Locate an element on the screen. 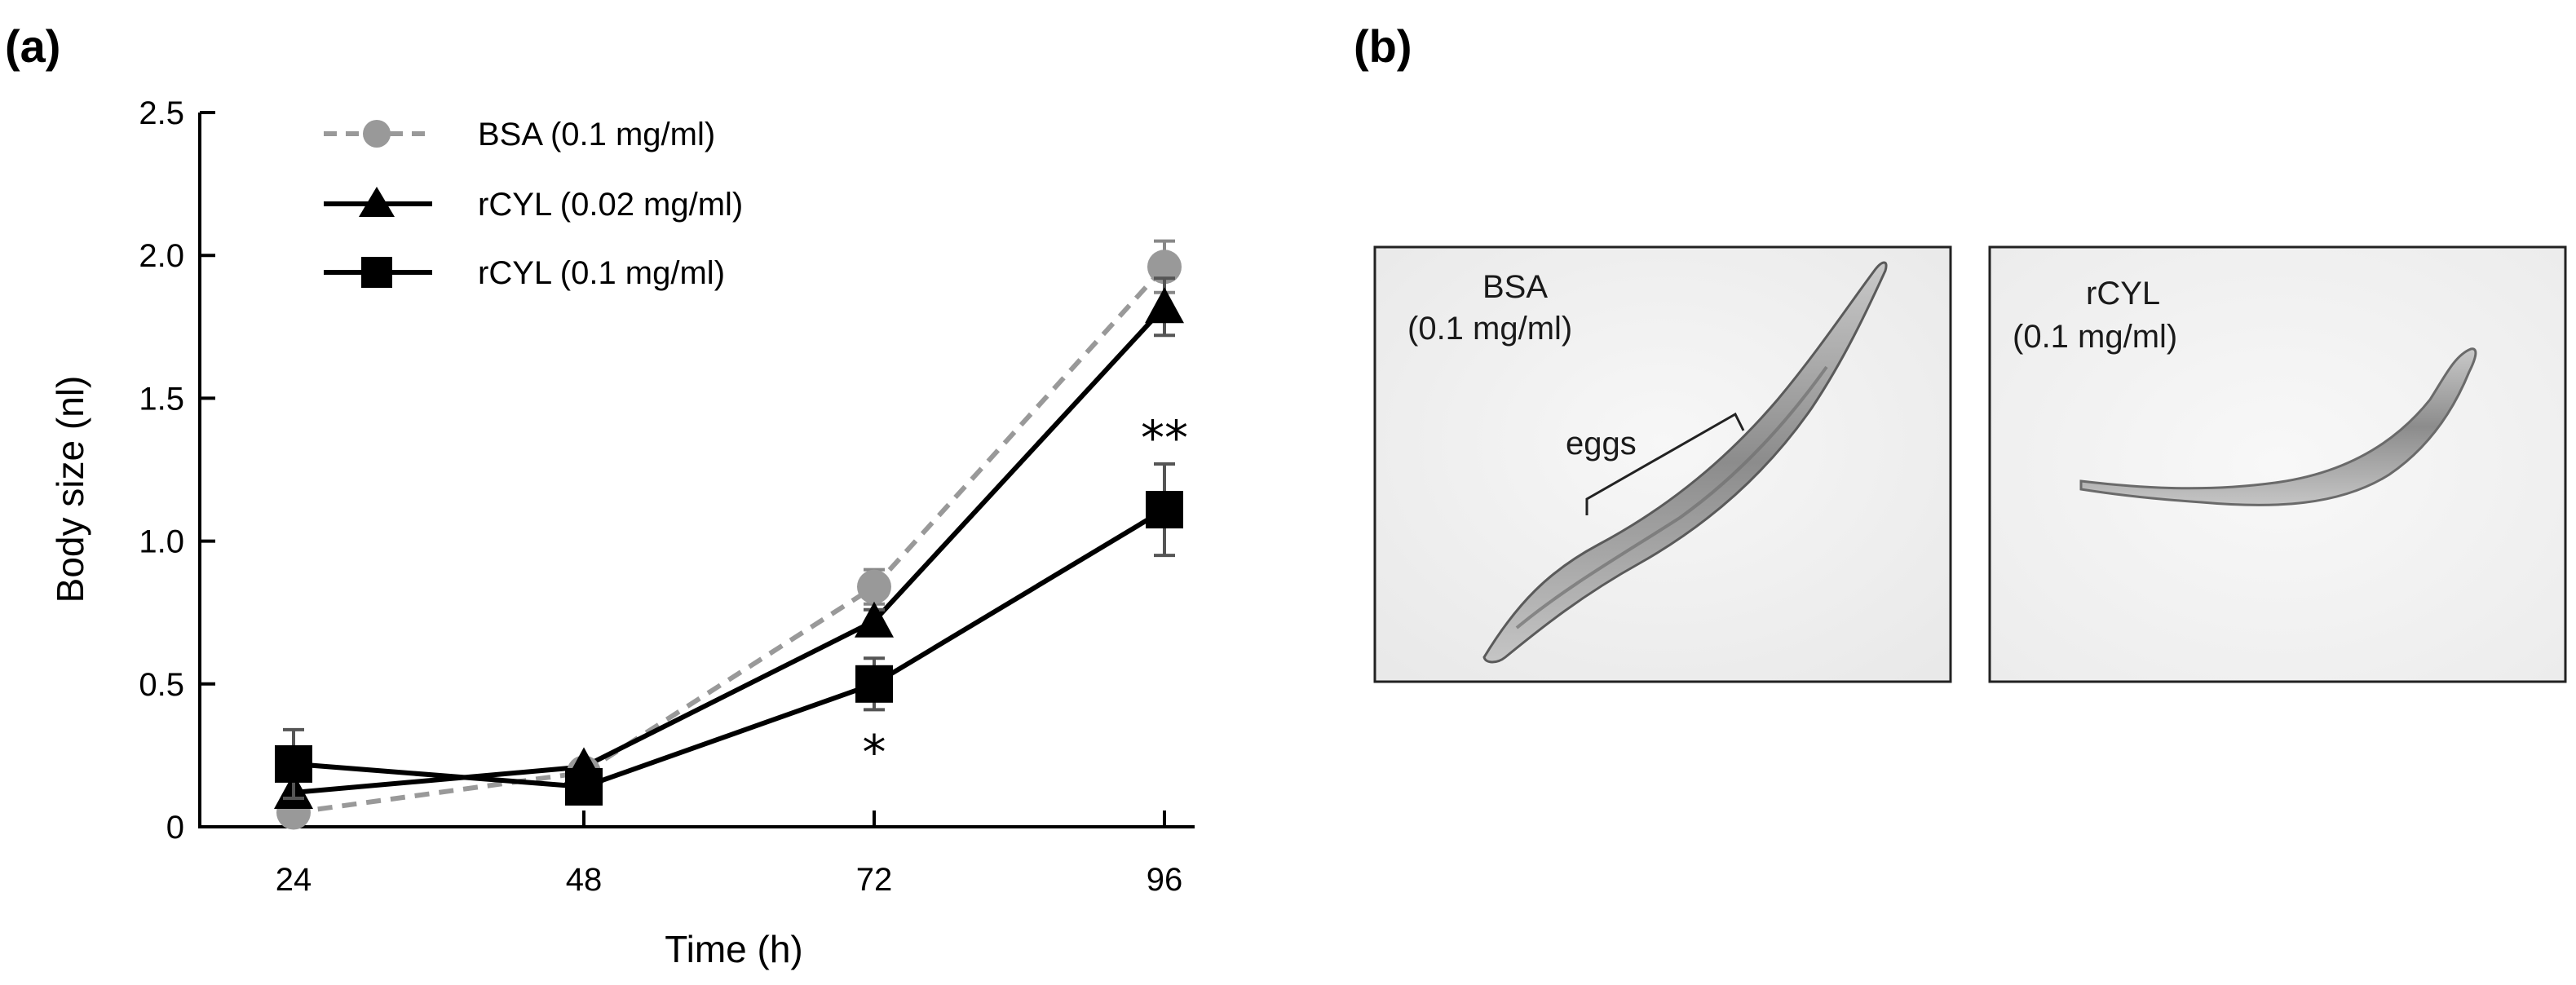 The image size is (2576, 985). y-tick-label: 2.0 is located at coordinates (161, 256).